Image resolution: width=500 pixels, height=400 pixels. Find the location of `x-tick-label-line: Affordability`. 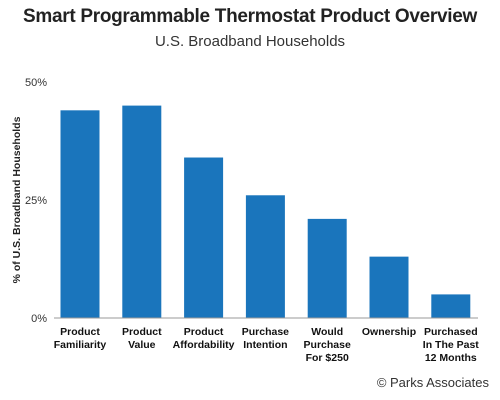

x-tick-label-line: Affordability is located at coordinates (204, 345).